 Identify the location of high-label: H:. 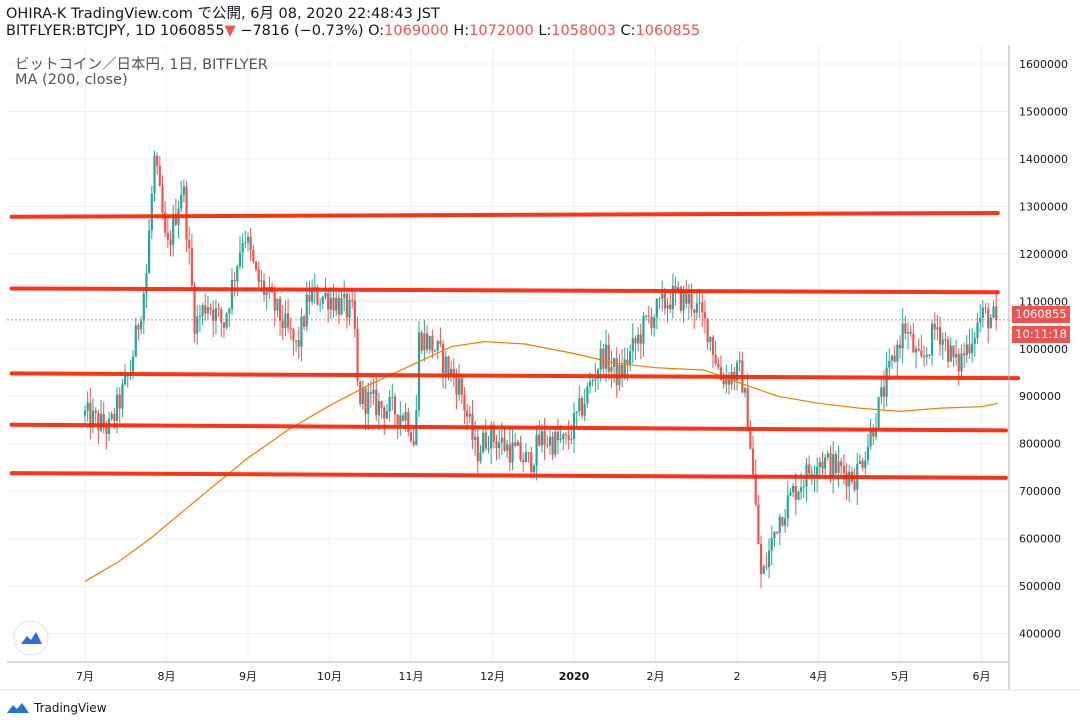
(461, 31).